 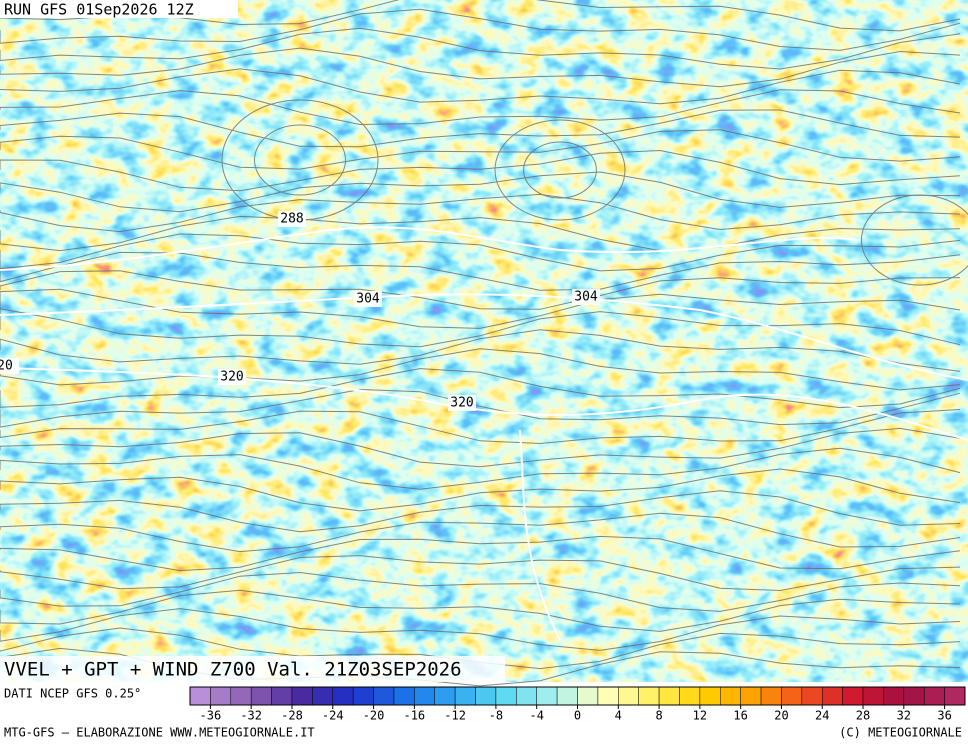 I want to click on colorbar-tick-label: 0, so click(x=577, y=716).